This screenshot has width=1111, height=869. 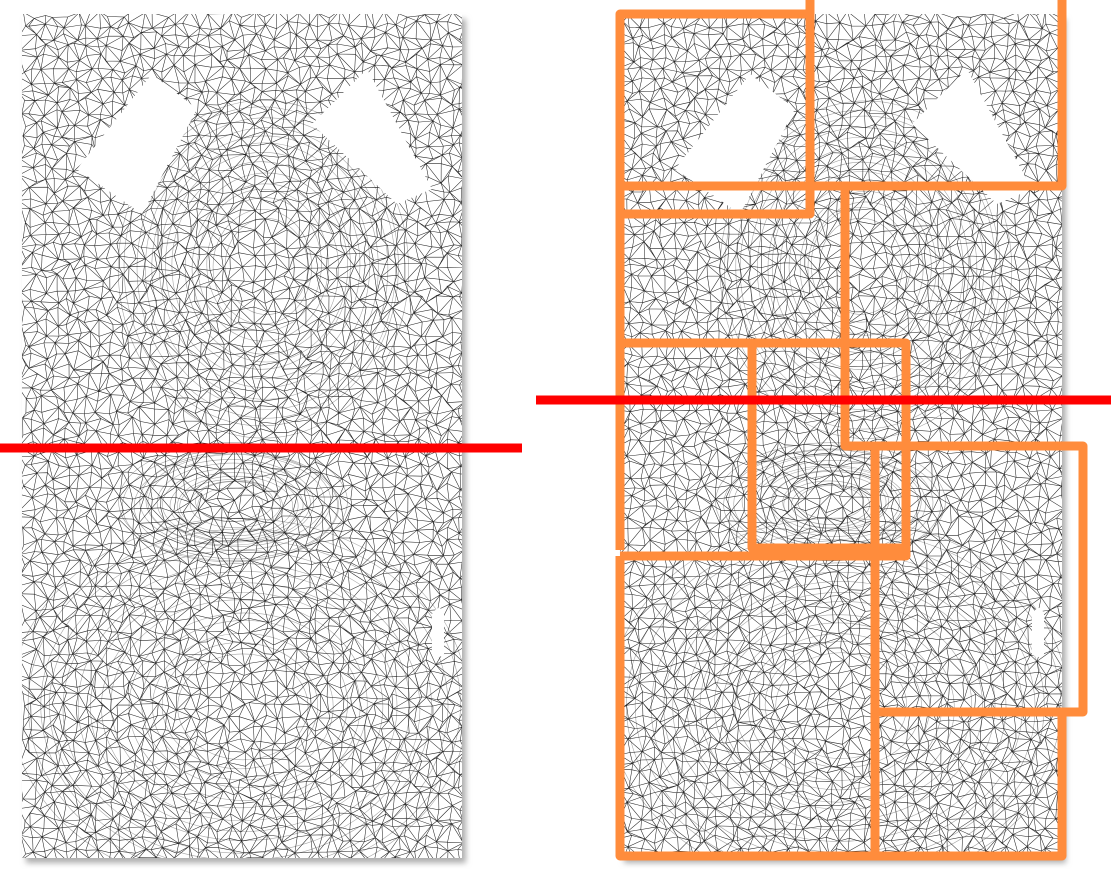 I want to click on bounding-box-bottom, so click(x=841, y=708).